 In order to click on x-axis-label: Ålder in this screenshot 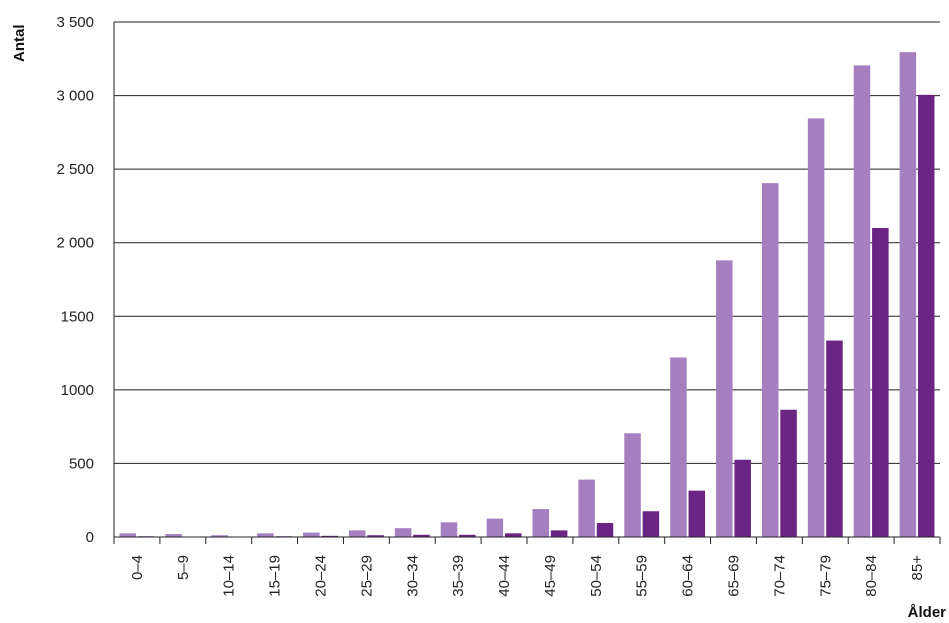, I will do `click(927, 612)`.